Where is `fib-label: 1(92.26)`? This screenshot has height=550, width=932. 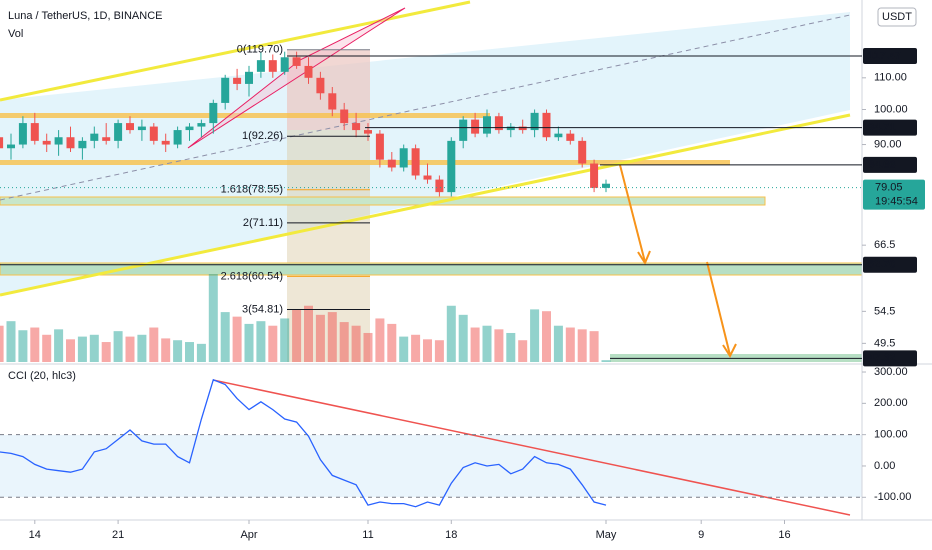 fib-label: 1(92.26) is located at coordinates (262, 136).